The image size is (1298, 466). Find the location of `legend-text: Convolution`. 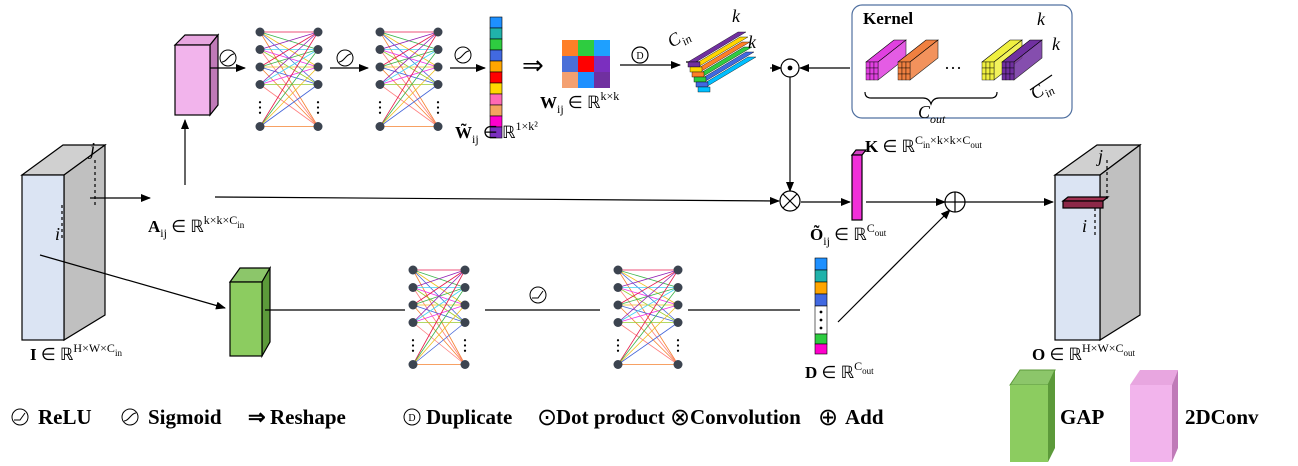

legend-text: Convolution is located at coordinates (745, 417).